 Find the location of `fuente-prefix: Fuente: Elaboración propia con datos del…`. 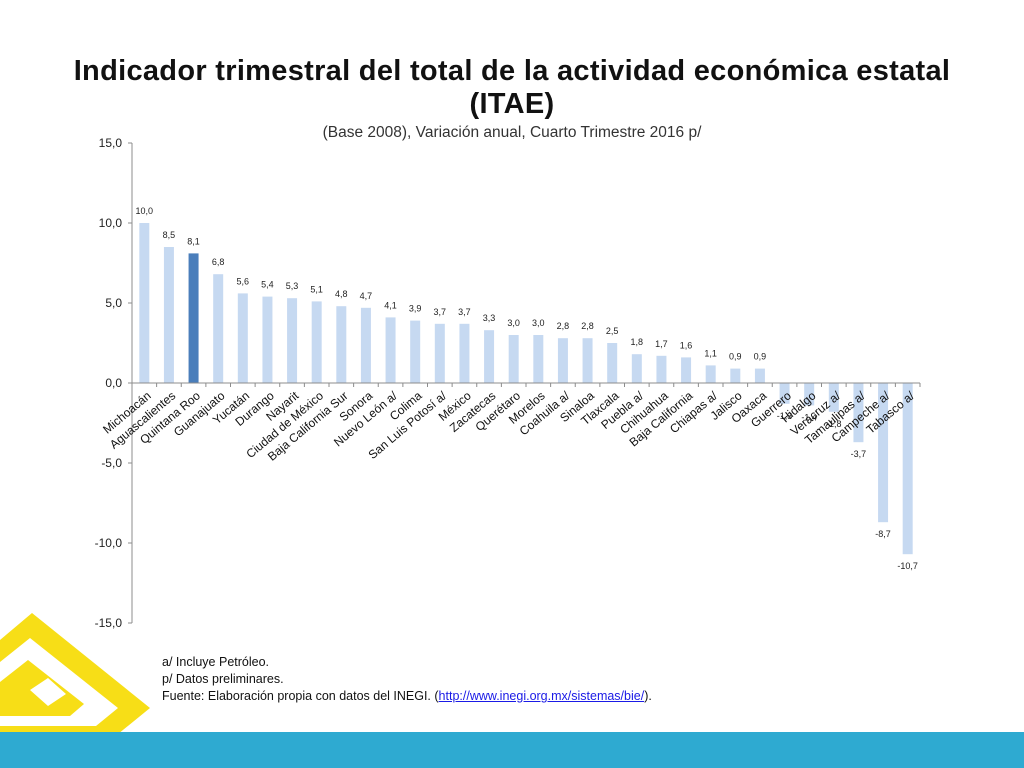

fuente-prefix: Fuente: Elaboración propia con datos del… is located at coordinates (300, 696).